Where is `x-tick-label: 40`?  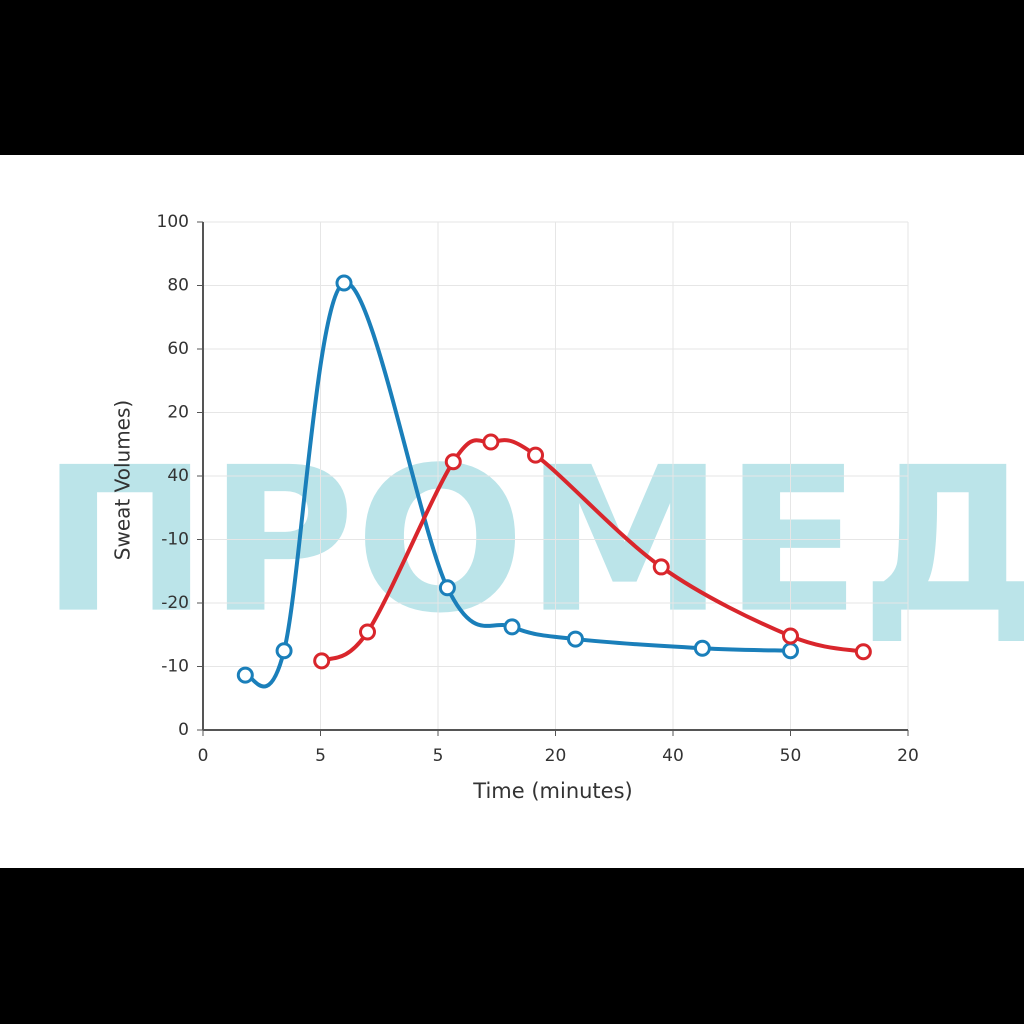 x-tick-label: 40 is located at coordinates (673, 756).